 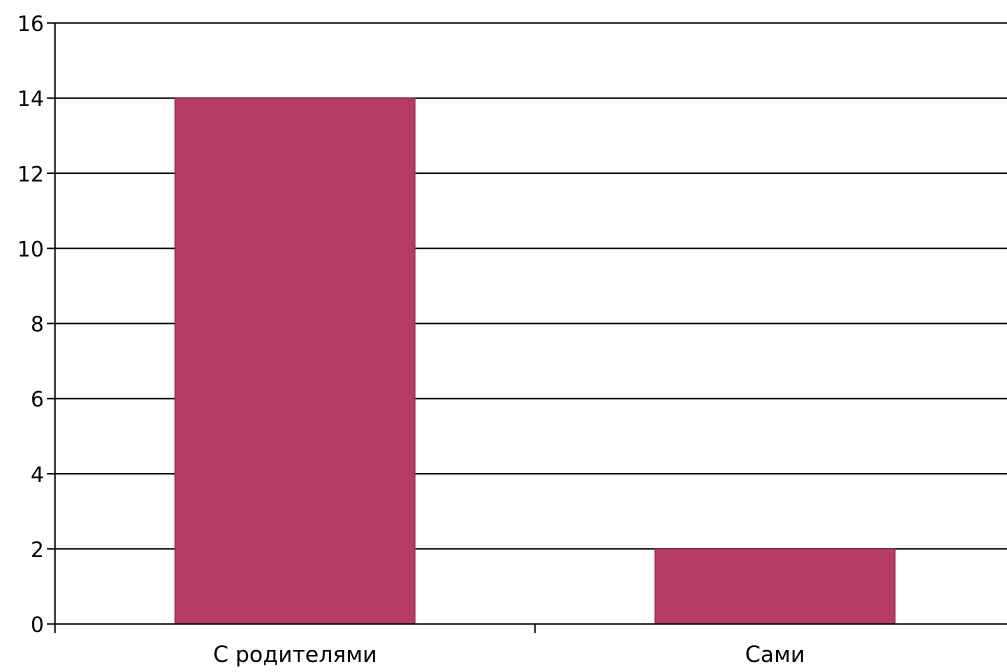 What do you see at coordinates (775, 655) in the screenshot?
I see `x-tick-label: Сами` at bounding box center [775, 655].